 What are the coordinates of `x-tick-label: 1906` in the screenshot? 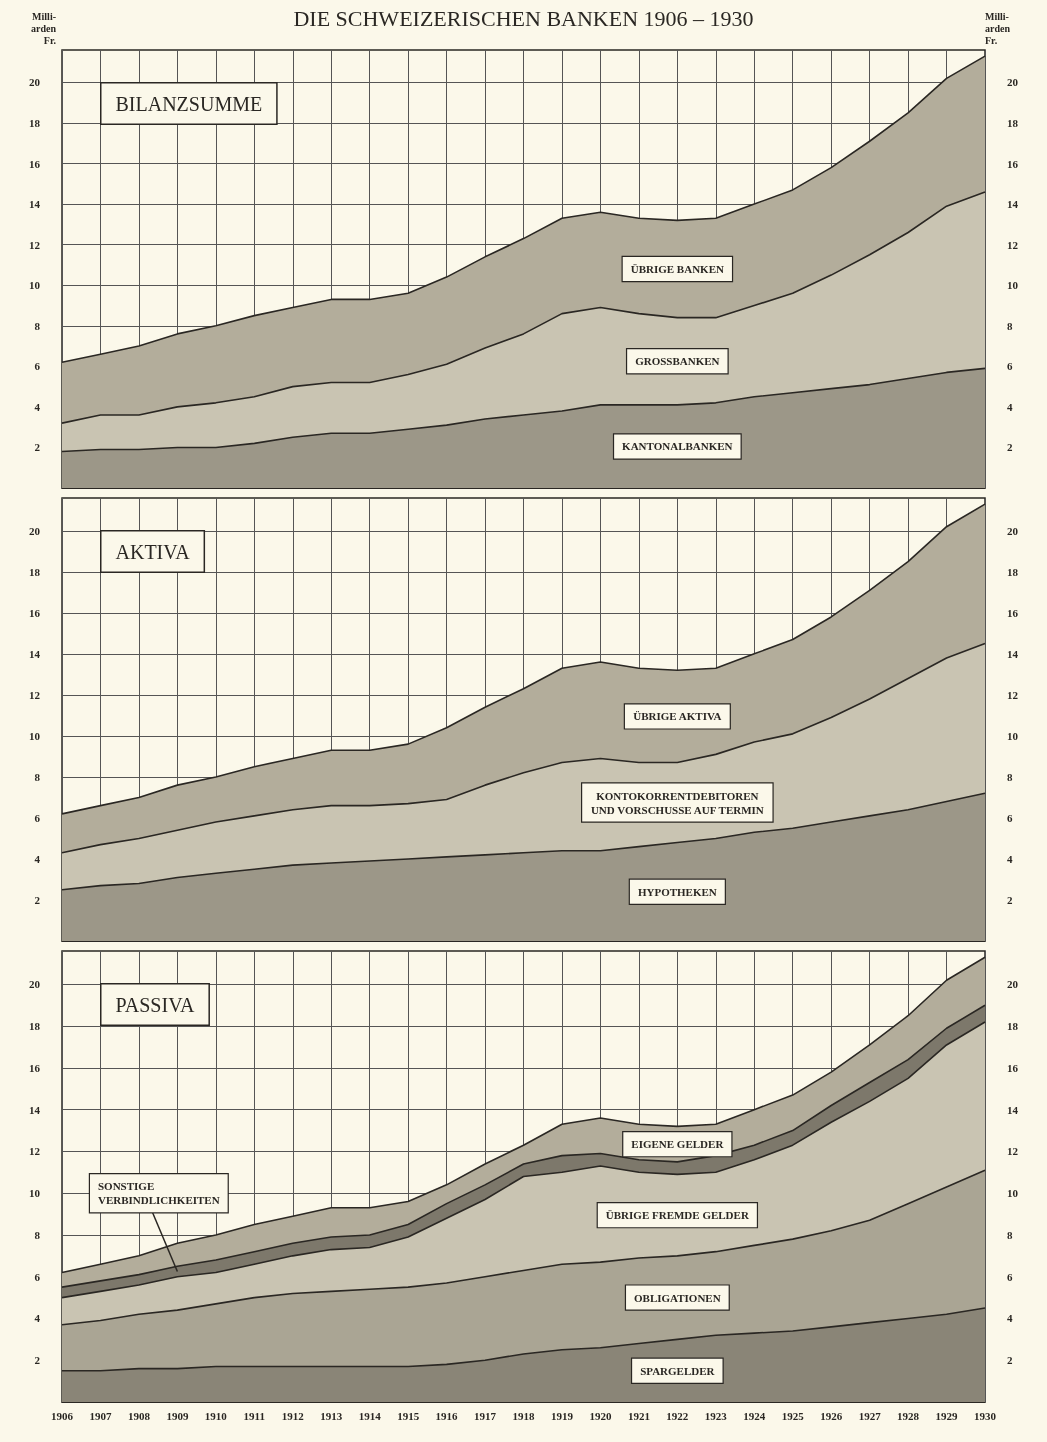 It's located at (62, 1415).